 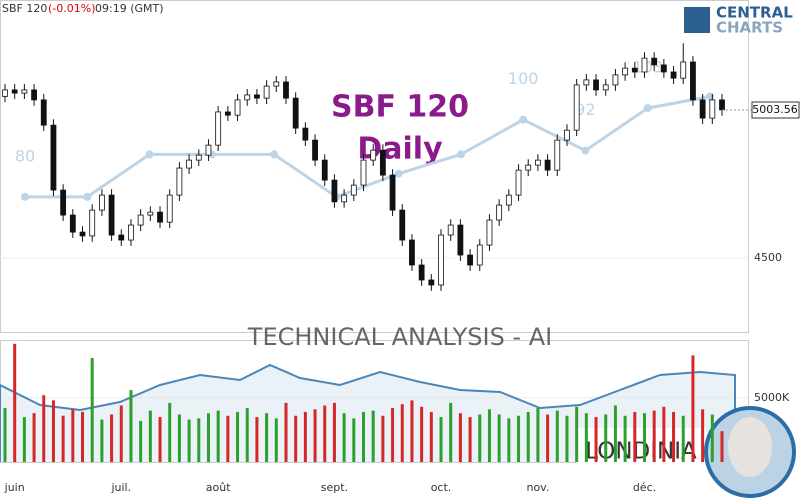 I want to click on logo-top: CENTRAL, so click(x=754, y=13).